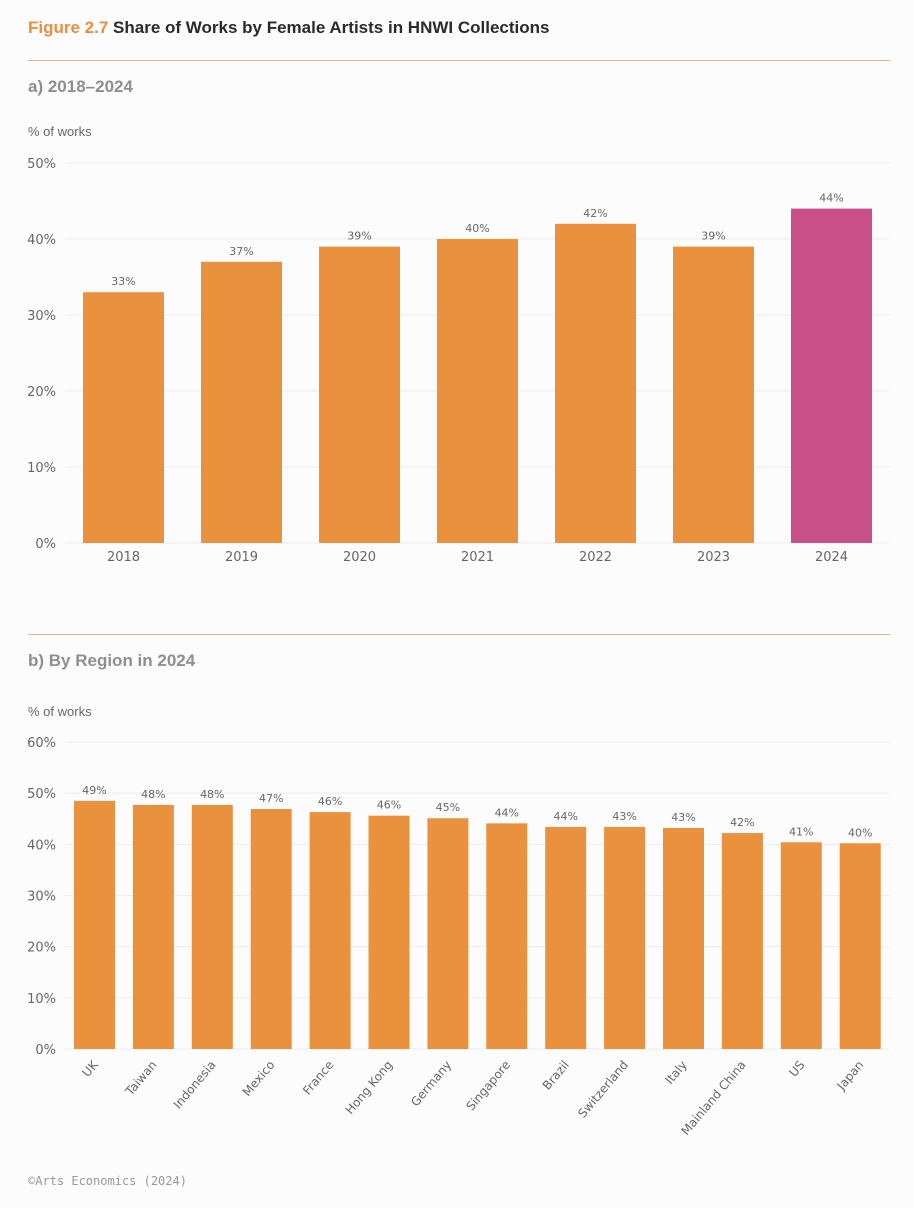  What do you see at coordinates (713, 1098) in the screenshot?
I see `x-tick-label: Mainland China` at bounding box center [713, 1098].